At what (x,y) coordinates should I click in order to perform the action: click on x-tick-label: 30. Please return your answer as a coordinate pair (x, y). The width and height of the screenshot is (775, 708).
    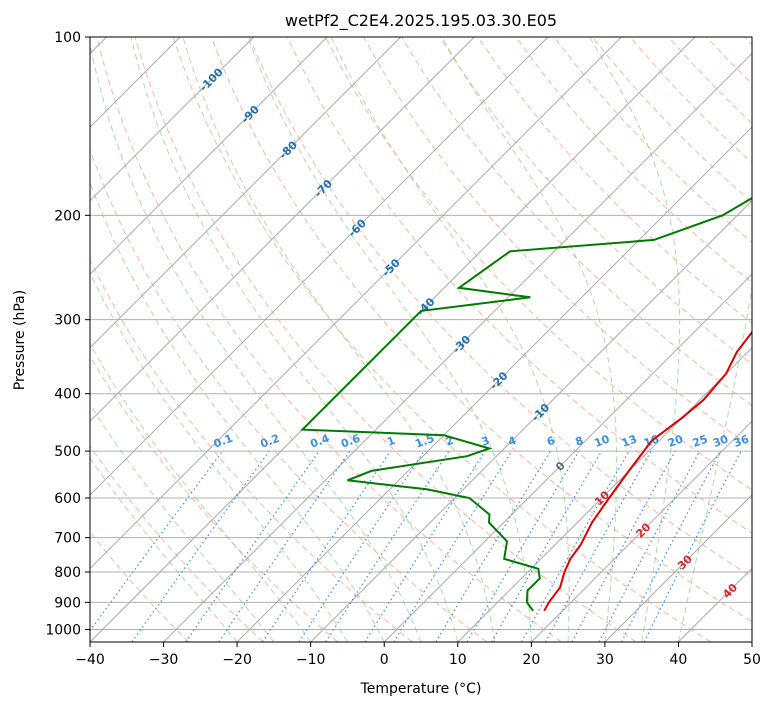
    Looking at the image, I should click on (605, 660).